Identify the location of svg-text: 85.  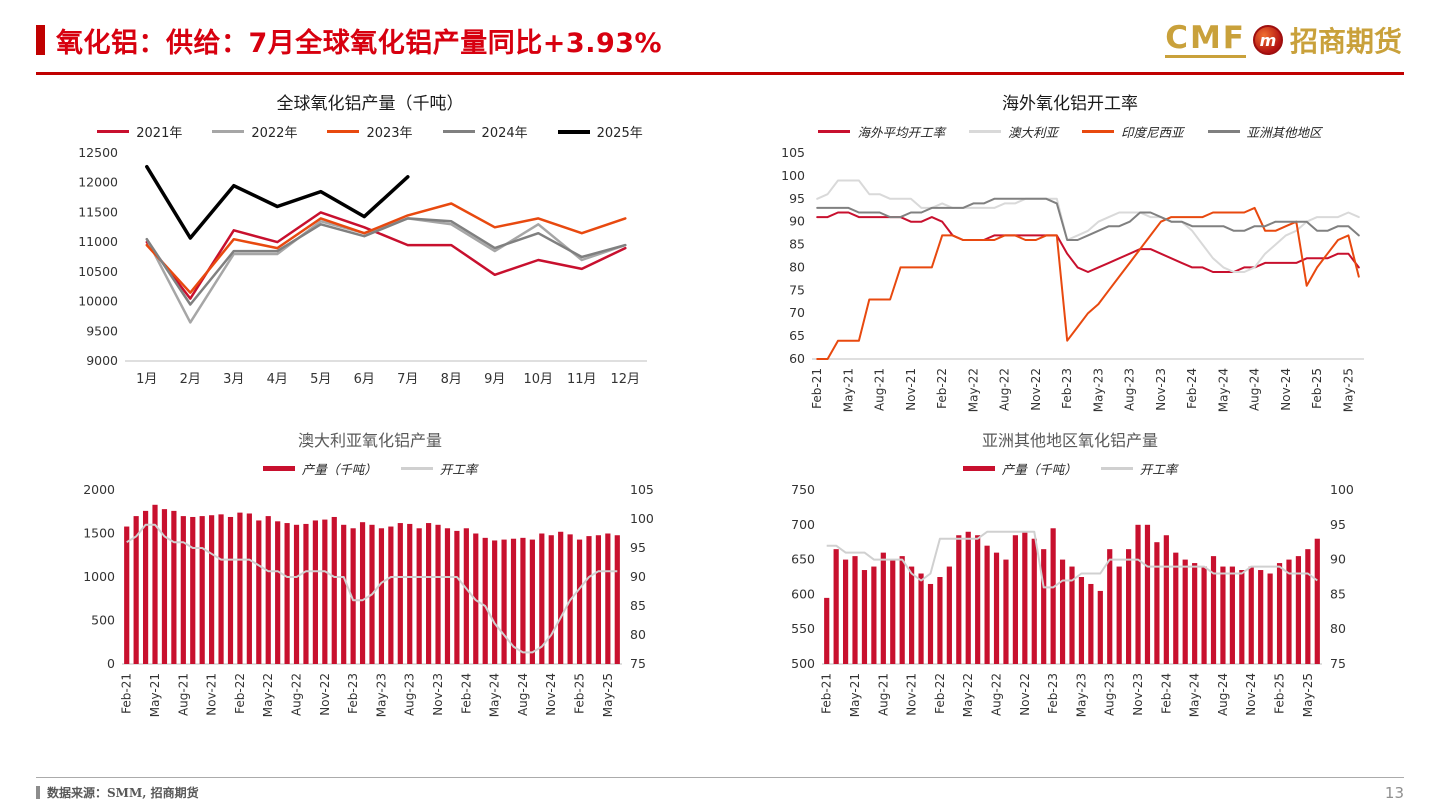
(797, 244).